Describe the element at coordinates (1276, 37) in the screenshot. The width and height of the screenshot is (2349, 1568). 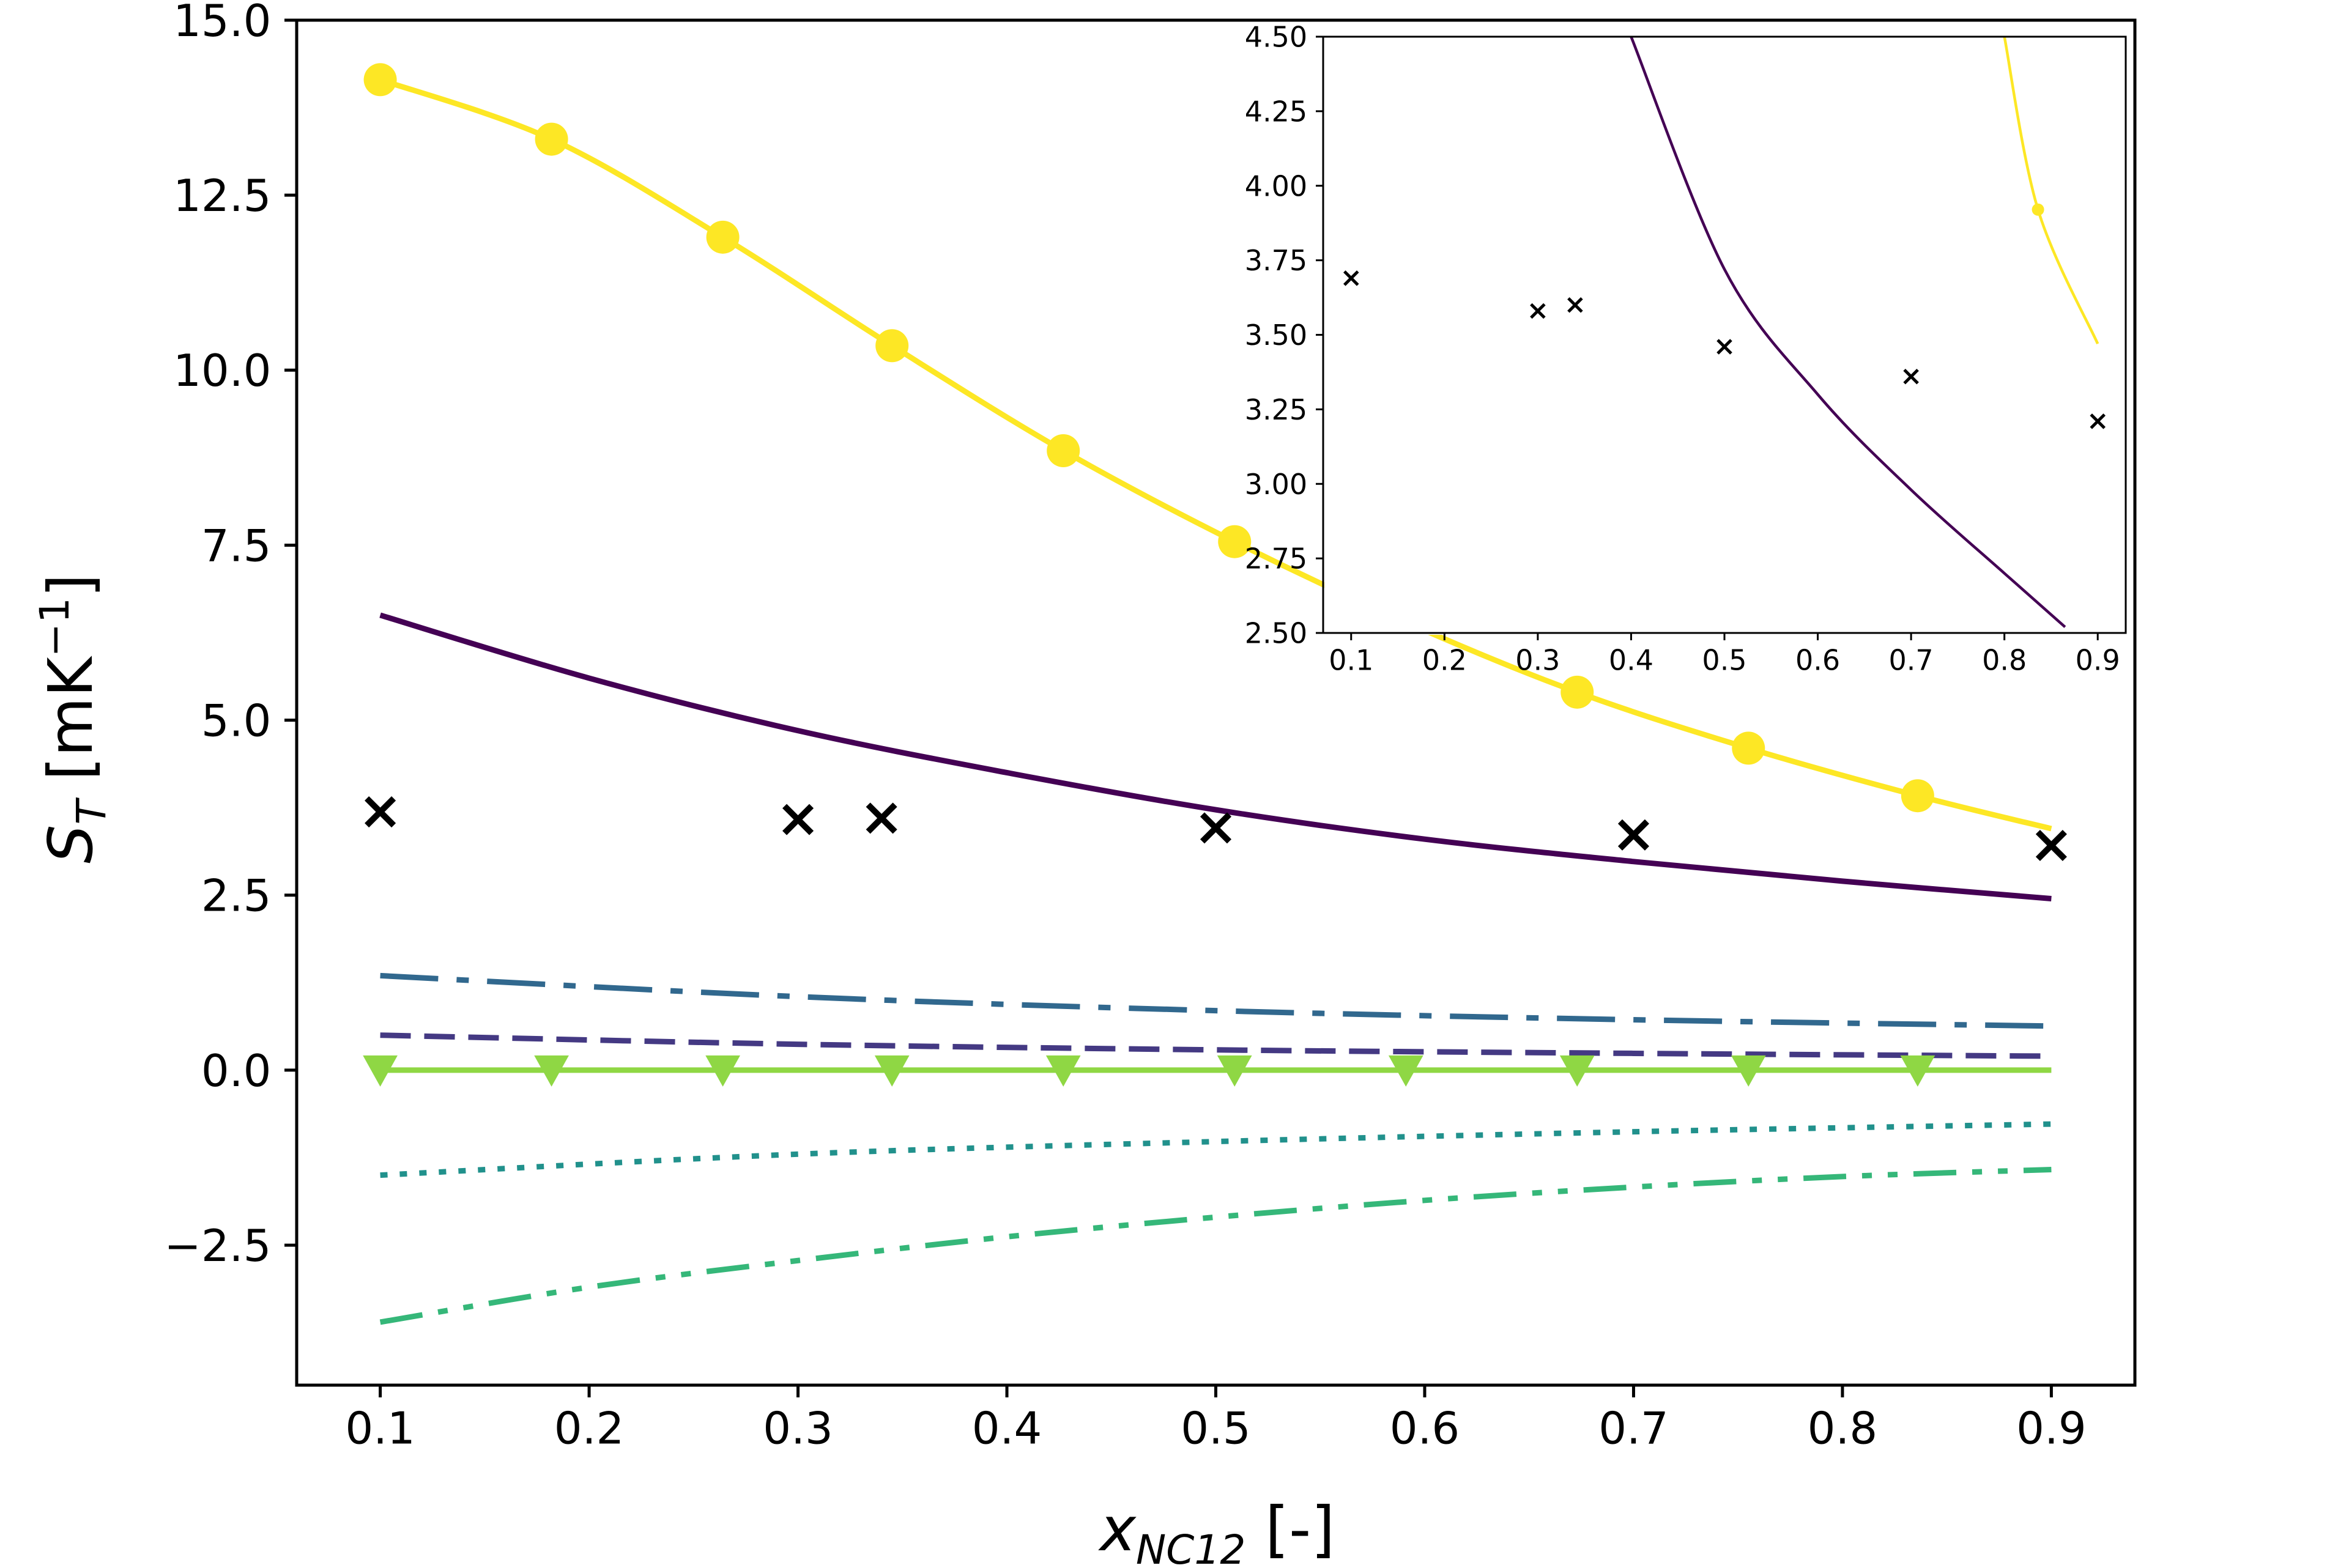
I see `inset-y-tick-label-1: 4.50` at that location.